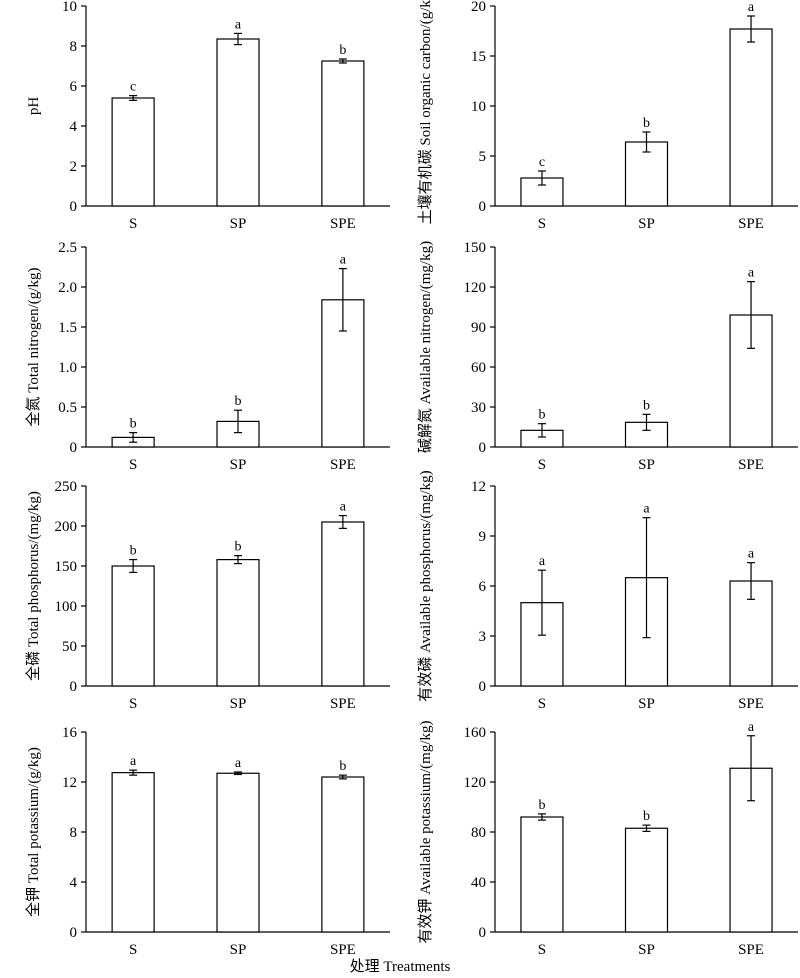 The height and width of the screenshot is (978, 800). I want to click on y-tick-label: 1.0, so click(67, 368).